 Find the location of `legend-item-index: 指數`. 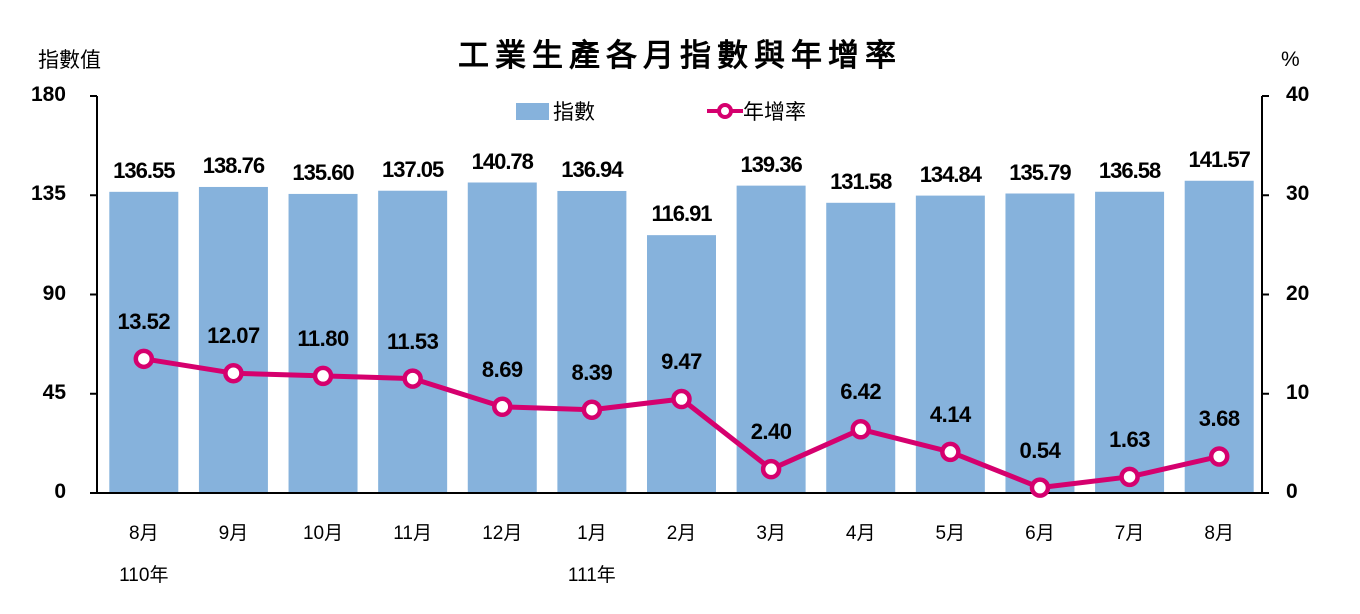

legend-item-index: 指數 is located at coordinates (555, 111).